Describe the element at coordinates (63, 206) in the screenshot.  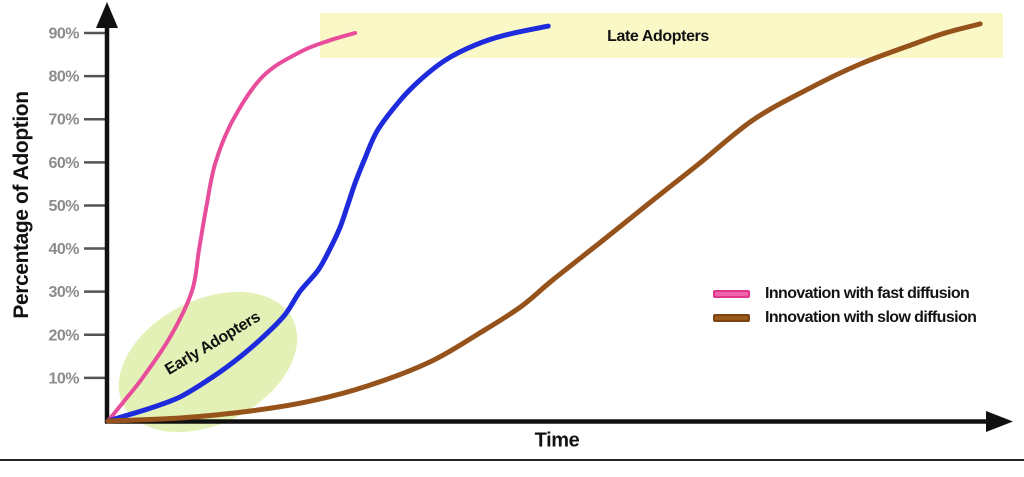
I see `y-tick-label: 50%` at that location.